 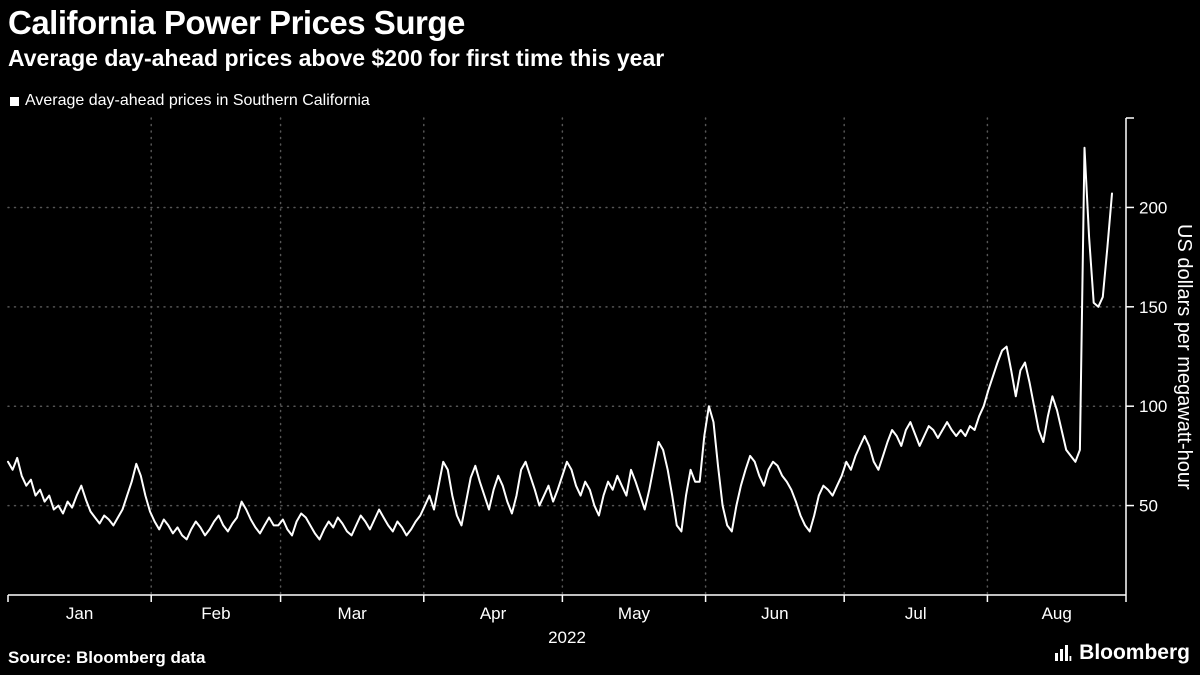 What do you see at coordinates (215, 613) in the screenshot?
I see `svg-text: Feb` at bounding box center [215, 613].